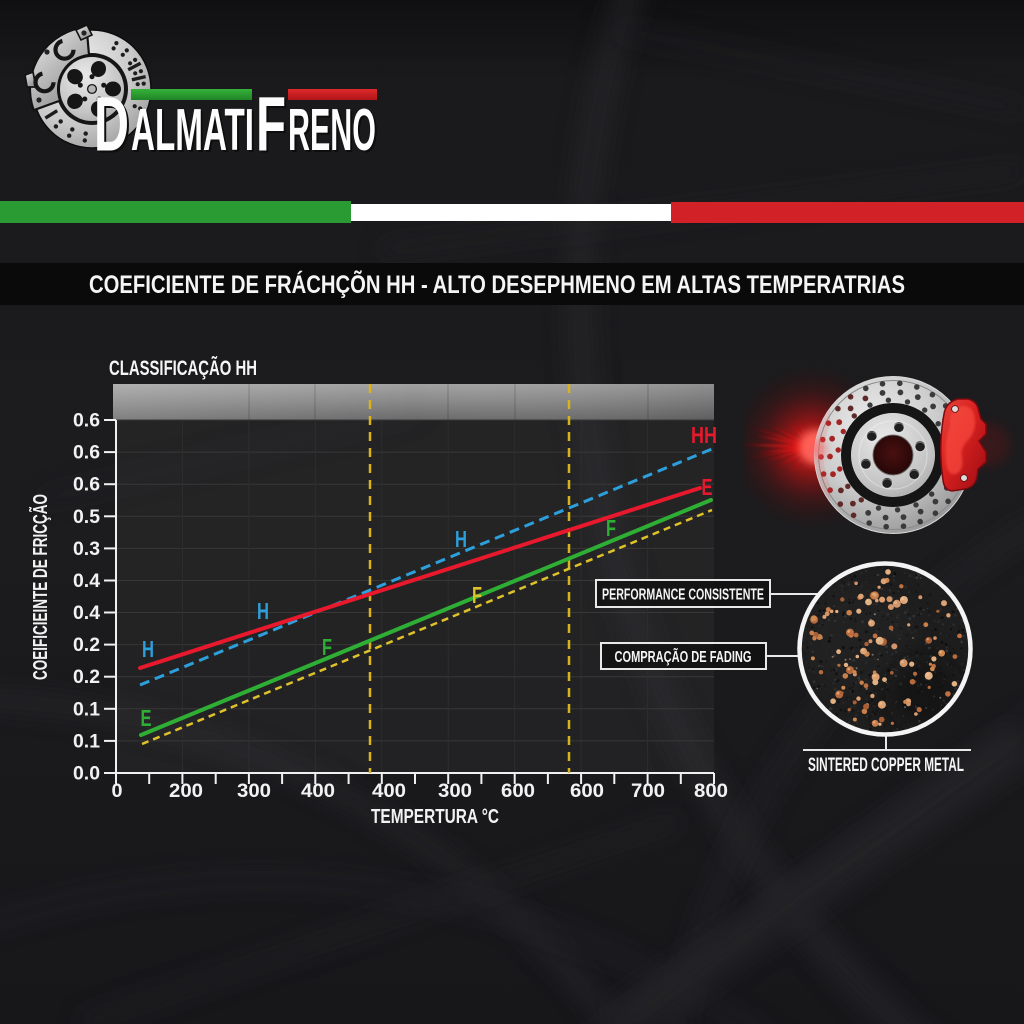 Image resolution: width=1024 pixels, height=1024 pixels. What do you see at coordinates (186, 791) in the screenshot?
I see `svg-text: 200` at bounding box center [186, 791].